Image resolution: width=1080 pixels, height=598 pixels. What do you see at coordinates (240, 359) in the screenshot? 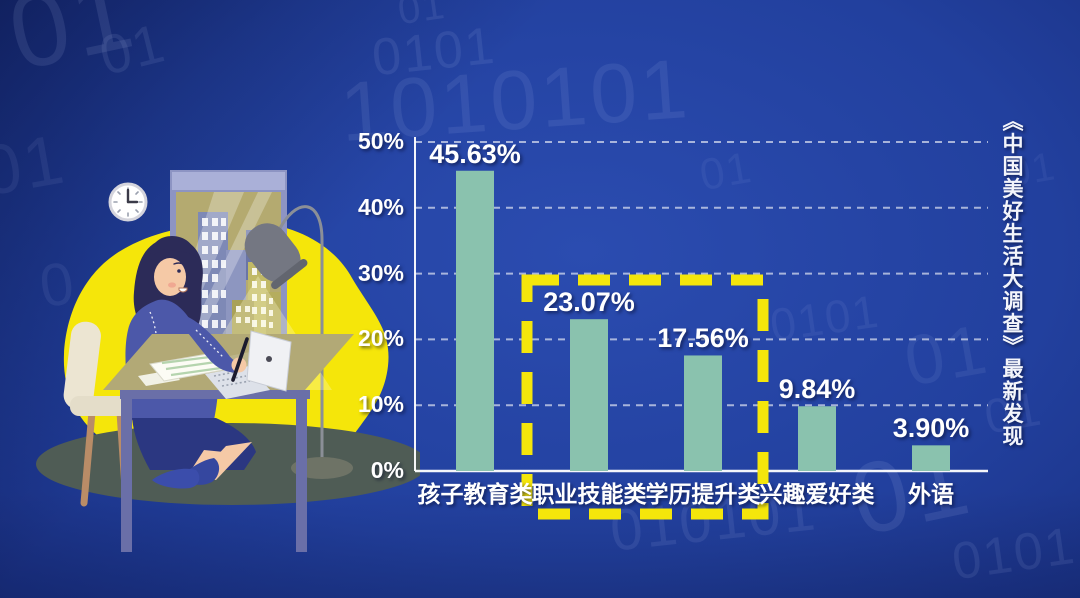
I see `pen` at bounding box center [240, 359].